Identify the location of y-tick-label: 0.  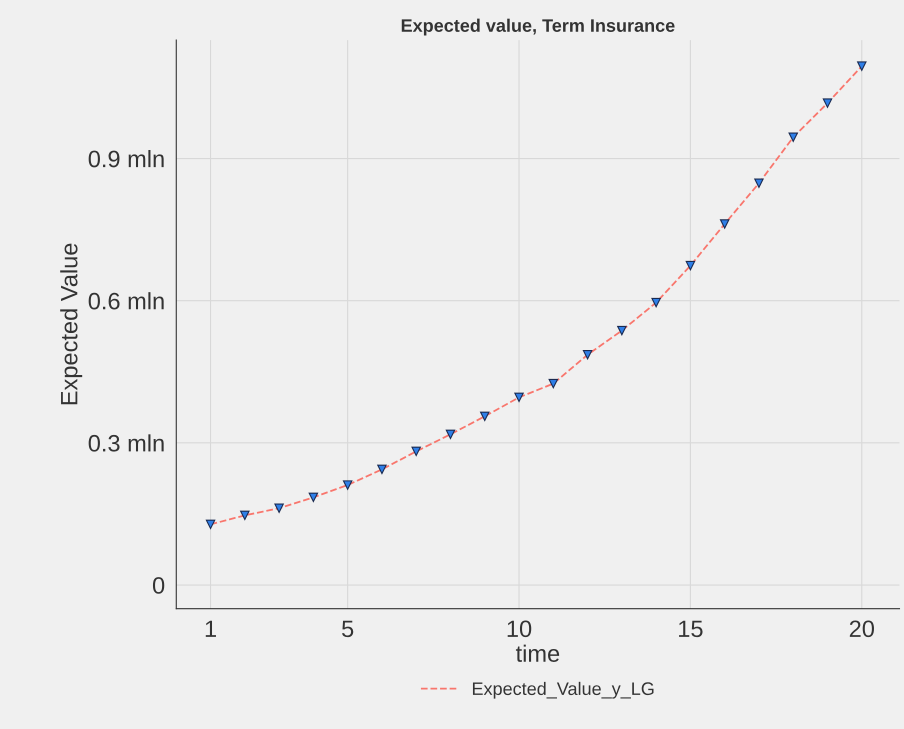
(158, 585).